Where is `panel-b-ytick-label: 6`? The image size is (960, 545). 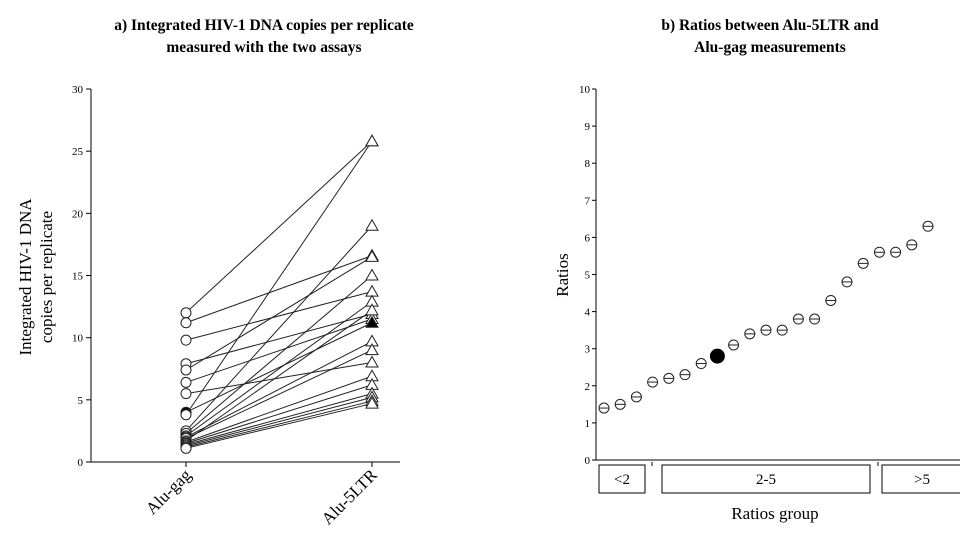
panel-b-ytick-label: 6 is located at coordinates (588, 238).